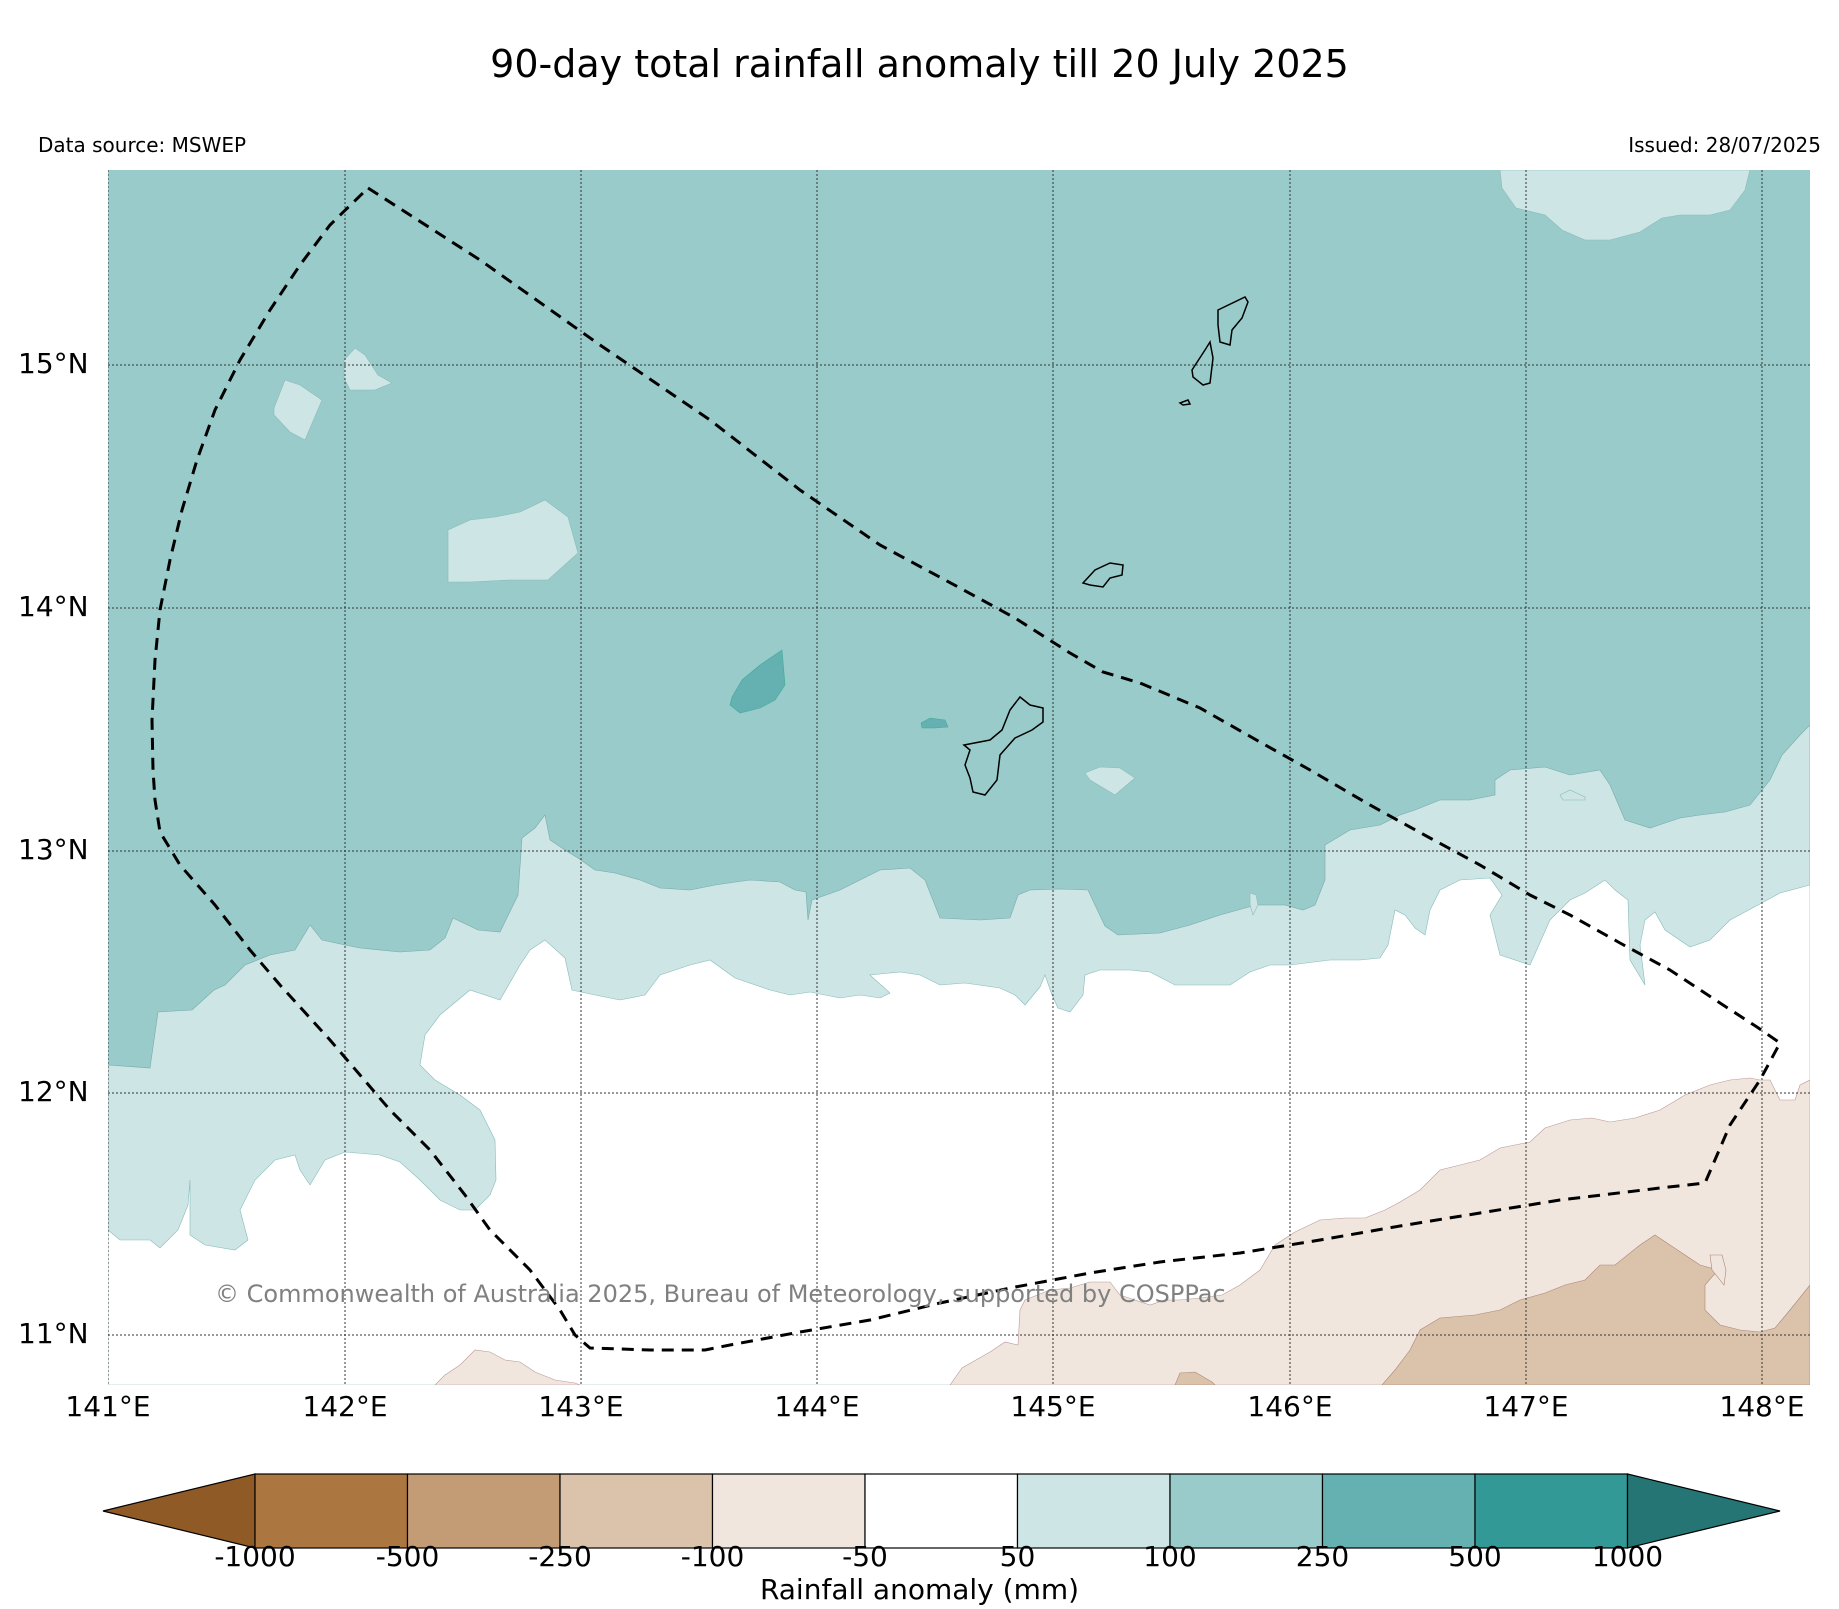 This screenshot has width=1839, height=1609. Describe the element at coordinates (1762, 1406) in the screenshot. I see `lon-label-148e: 148°E` at that location.